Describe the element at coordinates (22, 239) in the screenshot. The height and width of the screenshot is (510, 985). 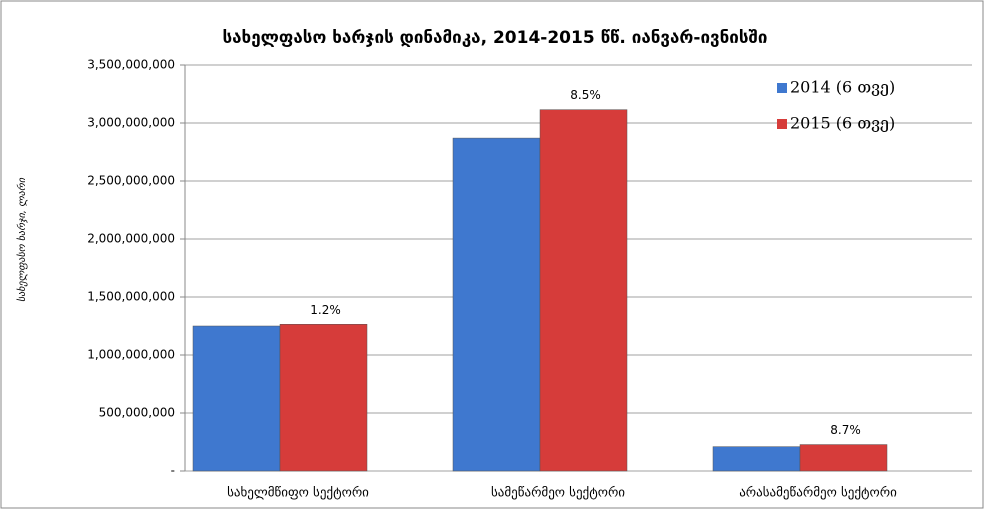
I see `y-axis-label: სახელფასო ხარჯი, ლარი` at that location.